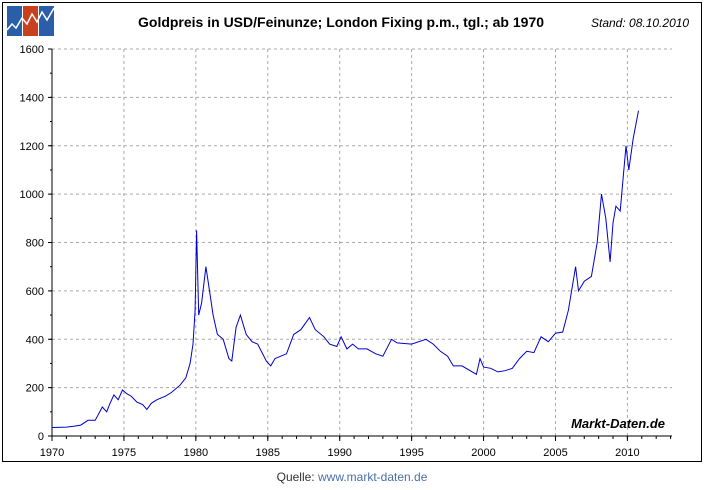  Describe the element at coordinates (32, 50) in the screenshot. I see `y-tick-label: 1600` at that location.